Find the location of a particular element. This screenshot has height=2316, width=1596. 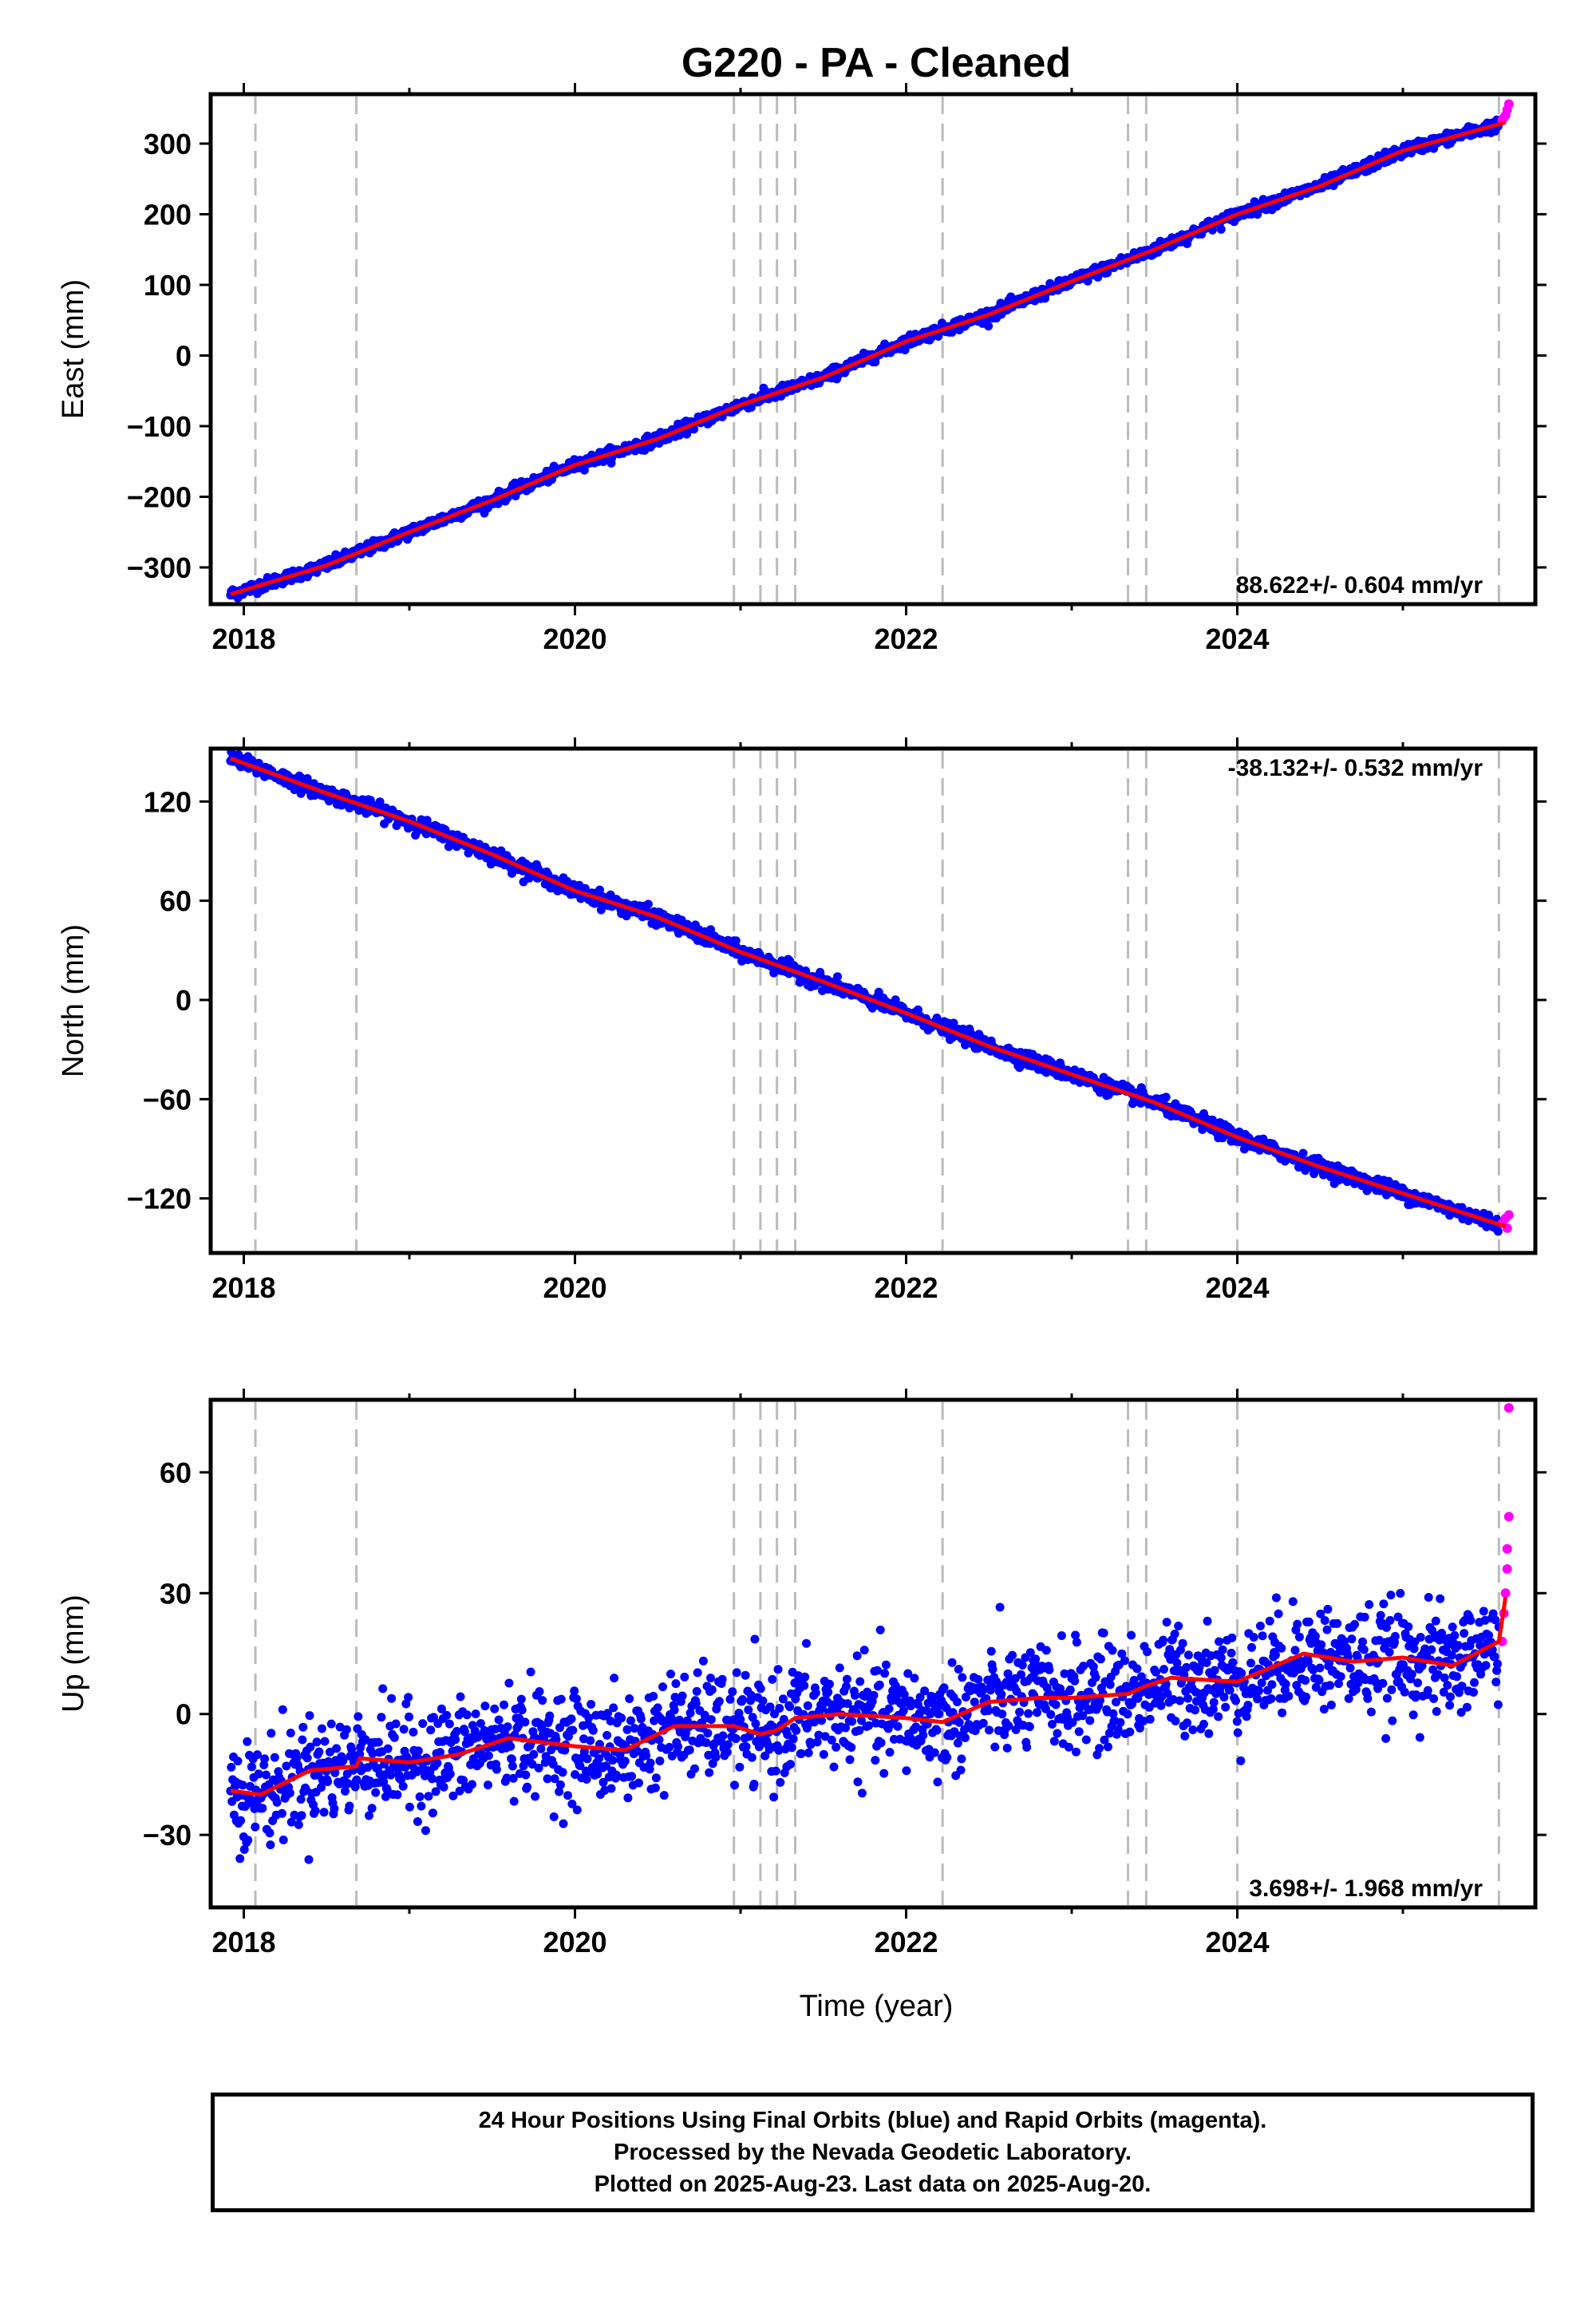

x-tick-label: 2022 is located at coordinates (906, 1287).